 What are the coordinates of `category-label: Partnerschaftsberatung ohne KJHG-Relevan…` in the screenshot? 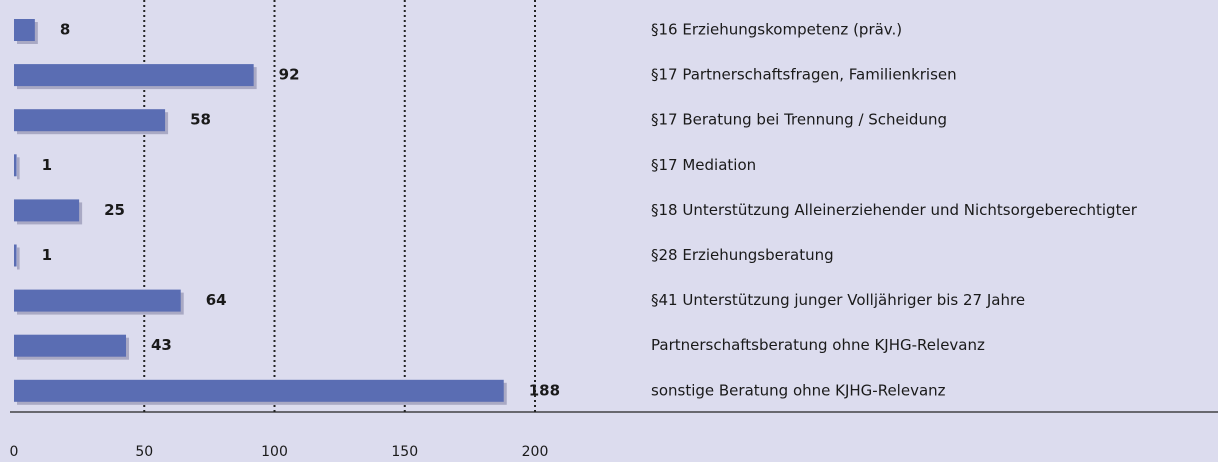 It's located at (818, 345).